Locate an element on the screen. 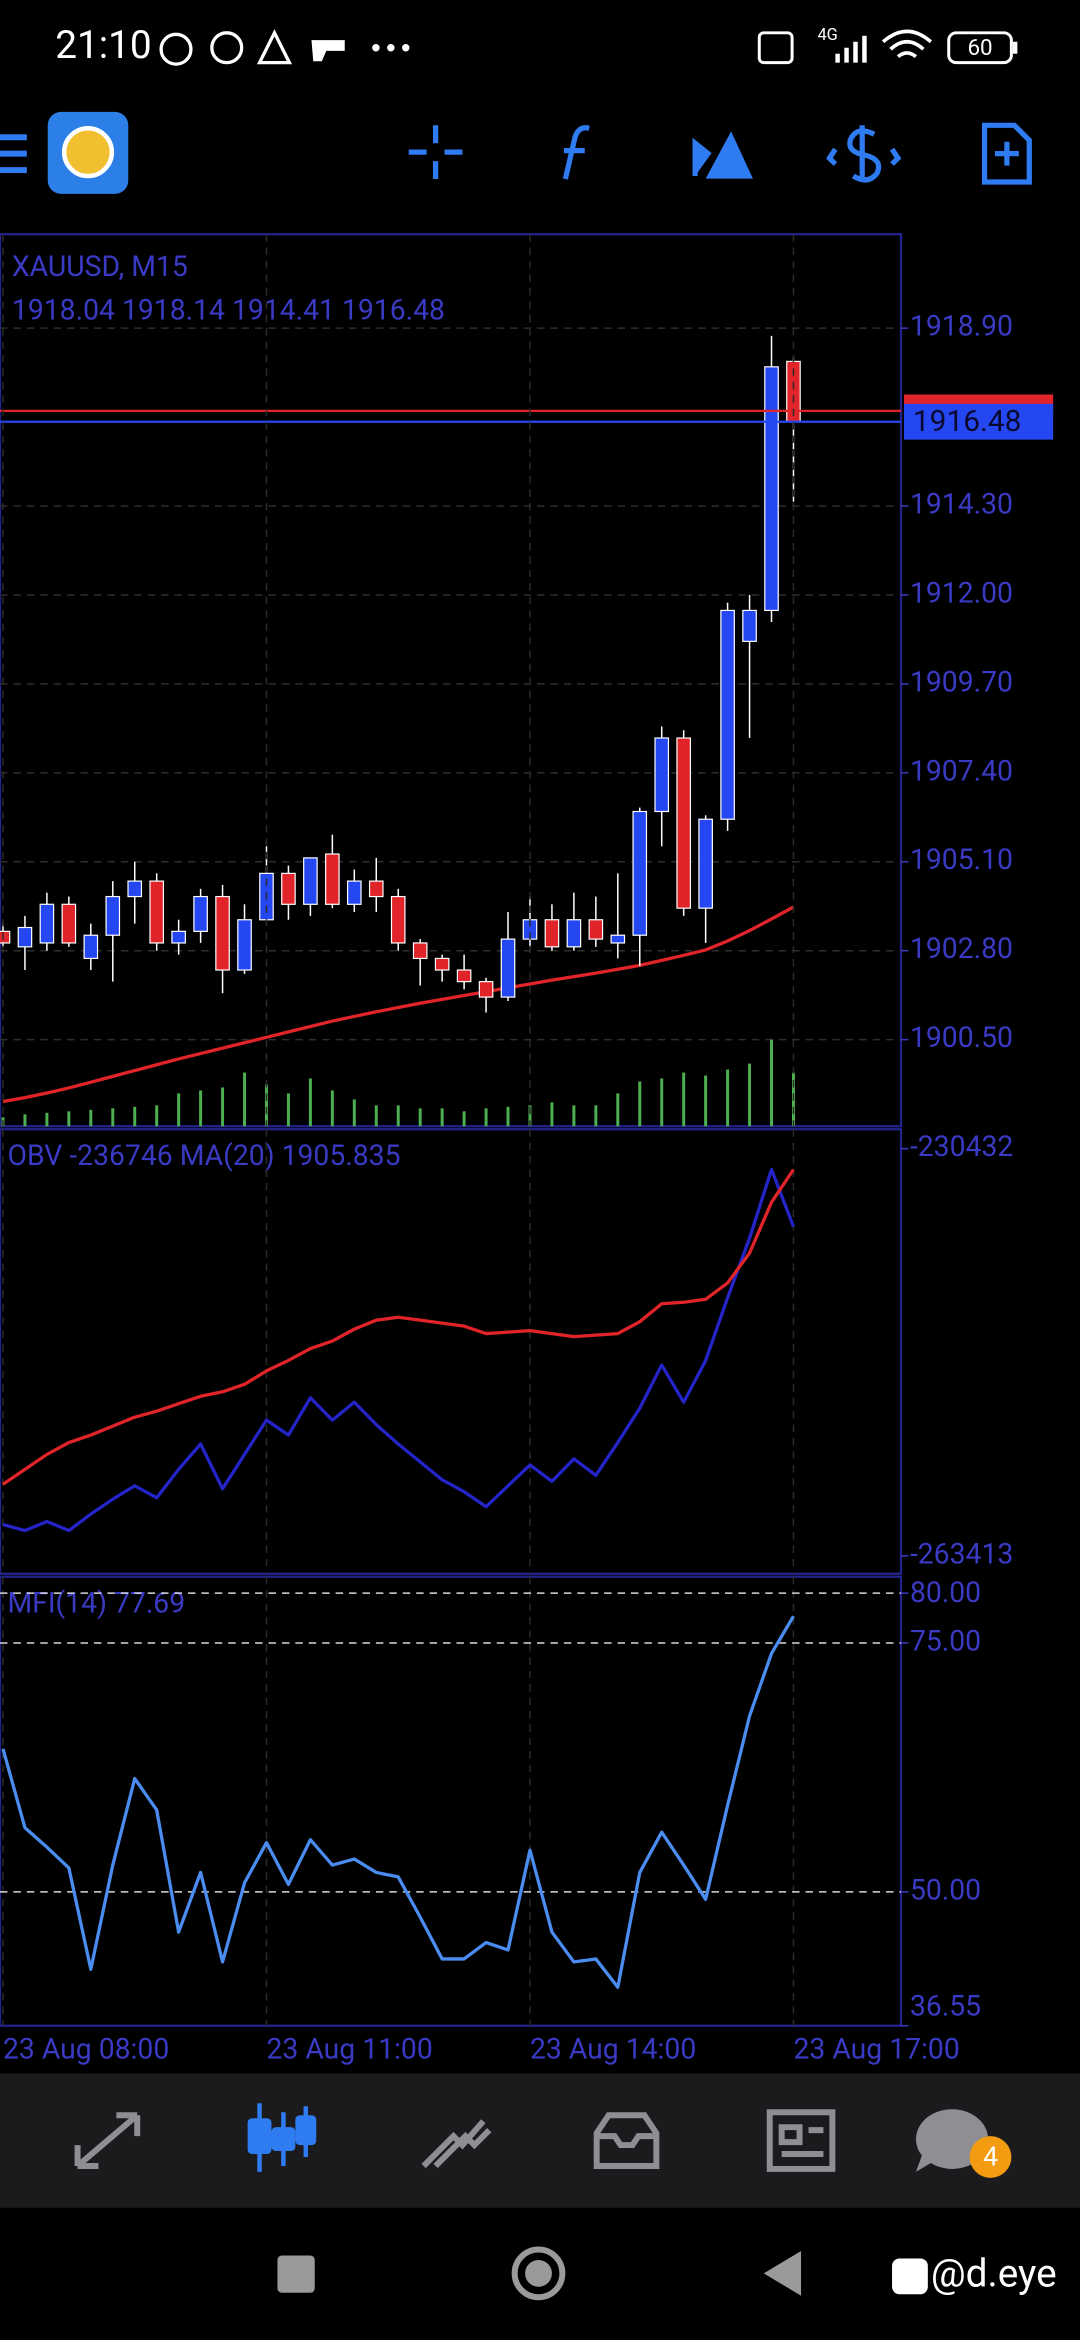 The image size is (1080, 2340). crosshair-button is located at coordinates (435, 152).